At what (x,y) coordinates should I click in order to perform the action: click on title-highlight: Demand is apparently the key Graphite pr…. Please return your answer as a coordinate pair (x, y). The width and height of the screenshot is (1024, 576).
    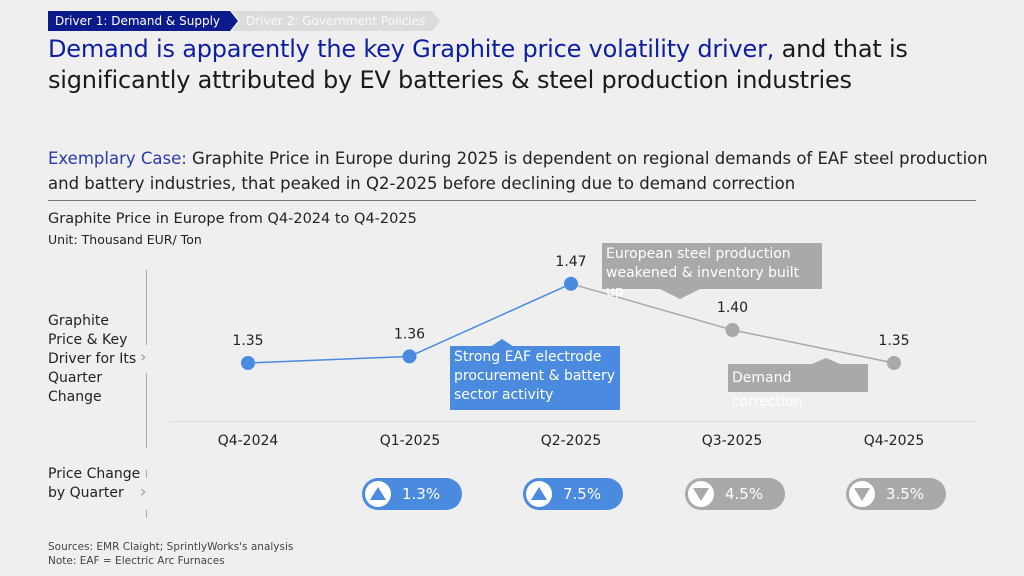
    Looking at the image, I should click on (411, 49).